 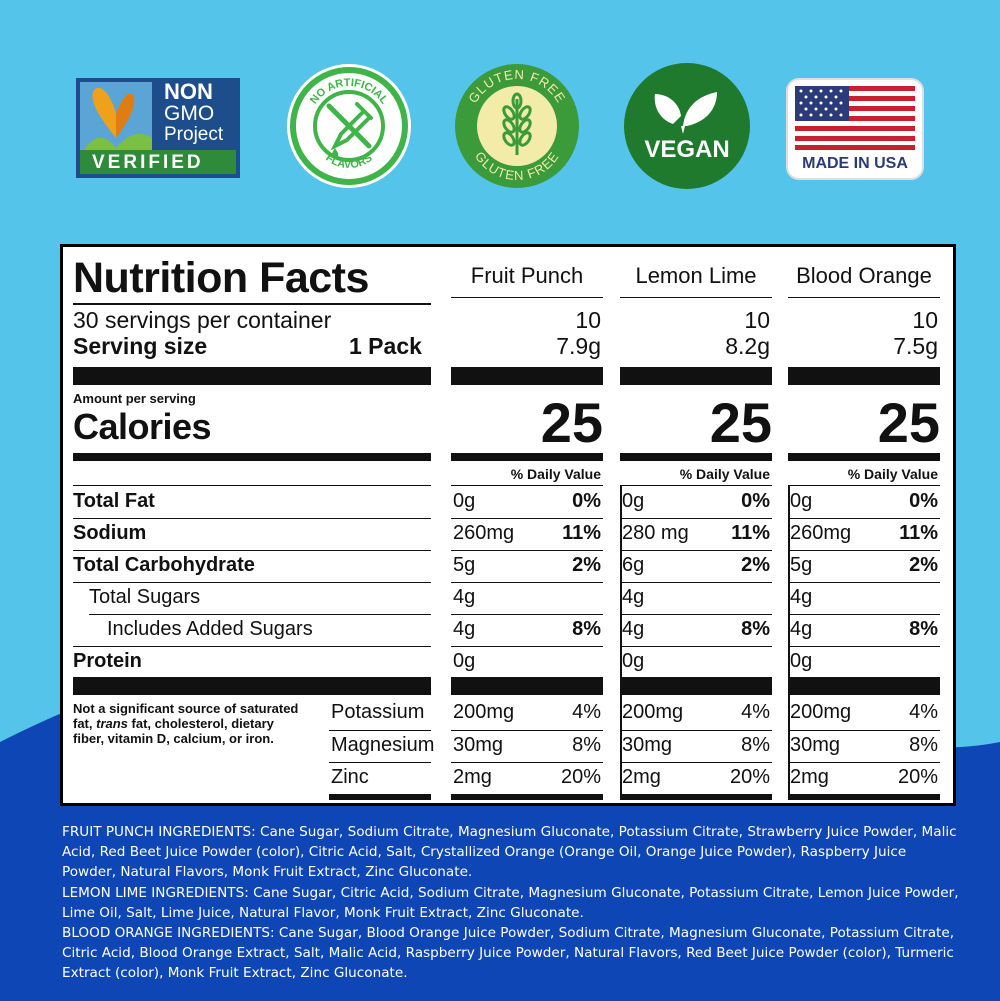 What do you see at coordinates (186, 708) in the screenshot?
I see `footnote-line-1: Not a significant source of saturated` at bounding box center [186, 708].